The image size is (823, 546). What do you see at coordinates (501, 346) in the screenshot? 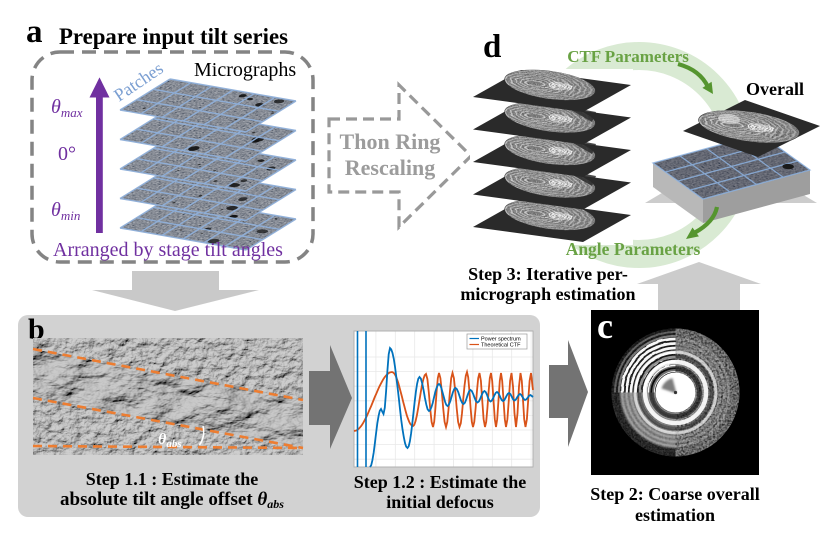
I see `svg-text: Theoretical CTF` at bounding box center [501, 346].